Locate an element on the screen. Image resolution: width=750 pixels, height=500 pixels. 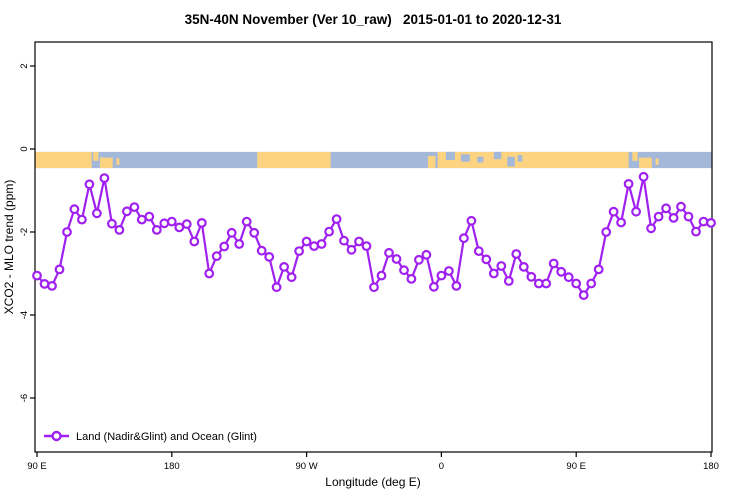
x-tick-label: 90 W is located at coordinates (307, 466).